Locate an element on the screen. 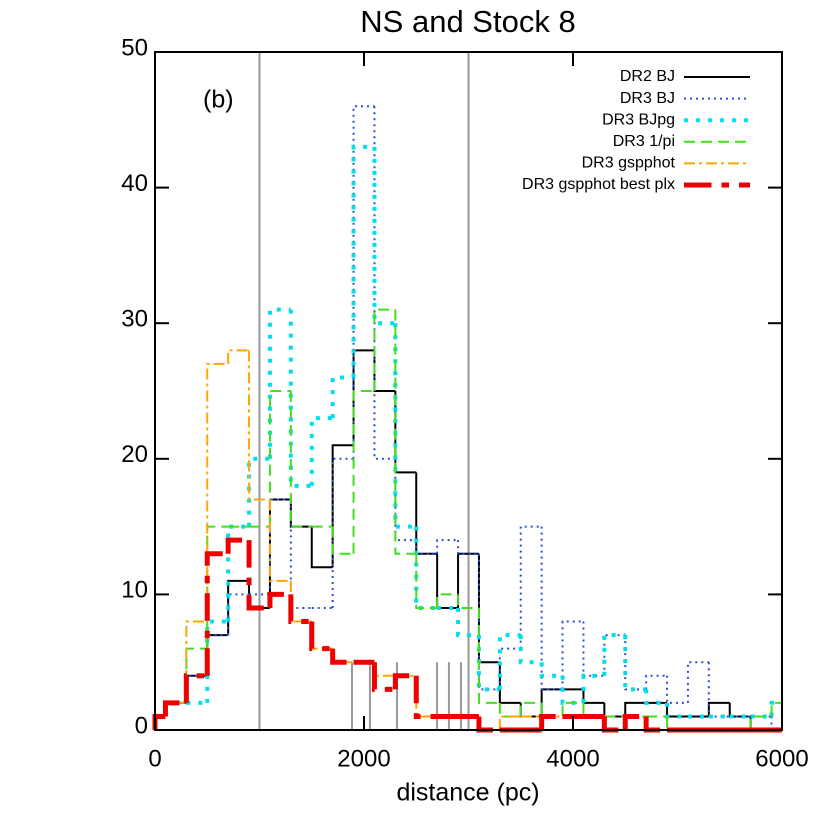 The height and width of the screenshot is (835, 830). x-tick-label: 0 is located at coordinates (154, 758).